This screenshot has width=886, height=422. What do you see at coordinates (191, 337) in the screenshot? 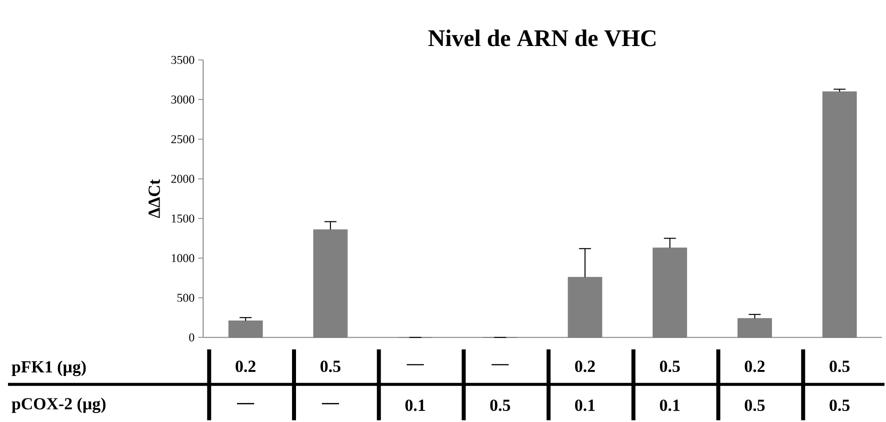
I see `y-tick-label: 0` at bounding box center [191, 337].